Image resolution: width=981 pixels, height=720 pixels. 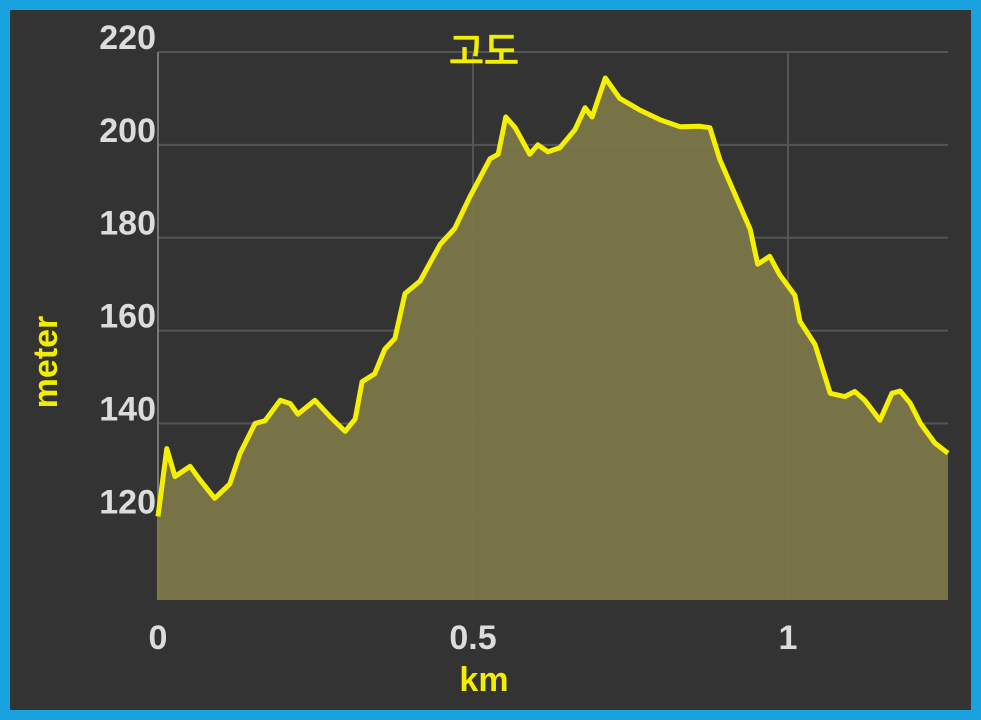 I want to click on x-tick-label: 1, so click(x=788, y=638).